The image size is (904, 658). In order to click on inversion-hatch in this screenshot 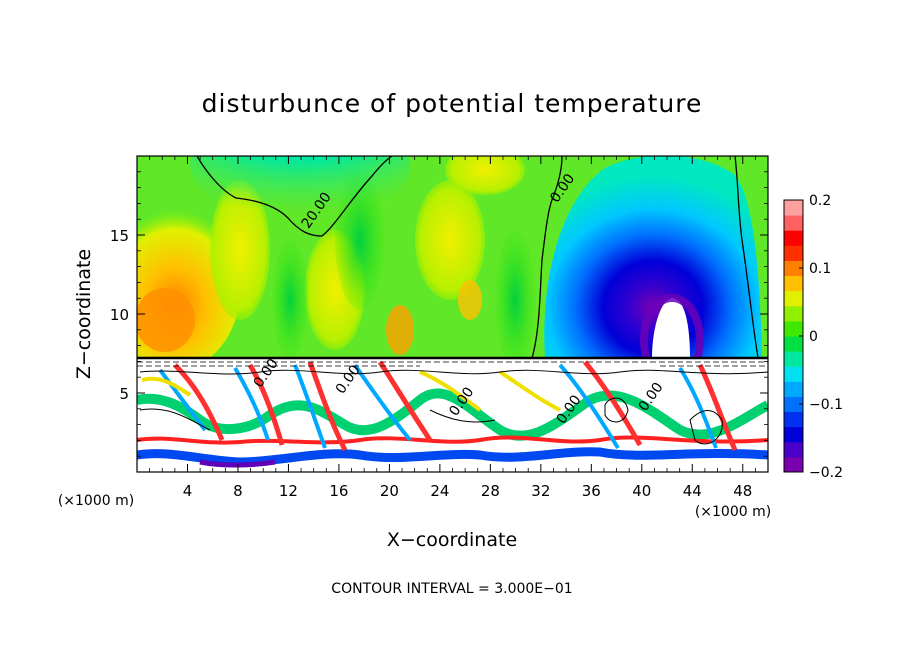, I will do `click(452, 364)`.